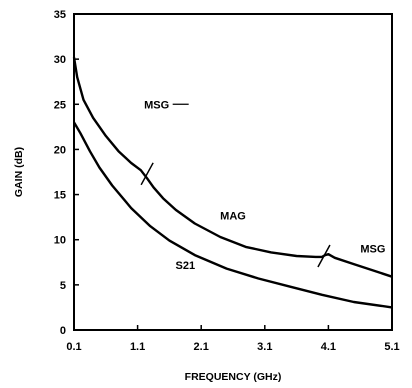  What do you see at coordinates (60, 196) in the screenshot?
I see `y-tick-label: 15` at bounding box center [60, 196].